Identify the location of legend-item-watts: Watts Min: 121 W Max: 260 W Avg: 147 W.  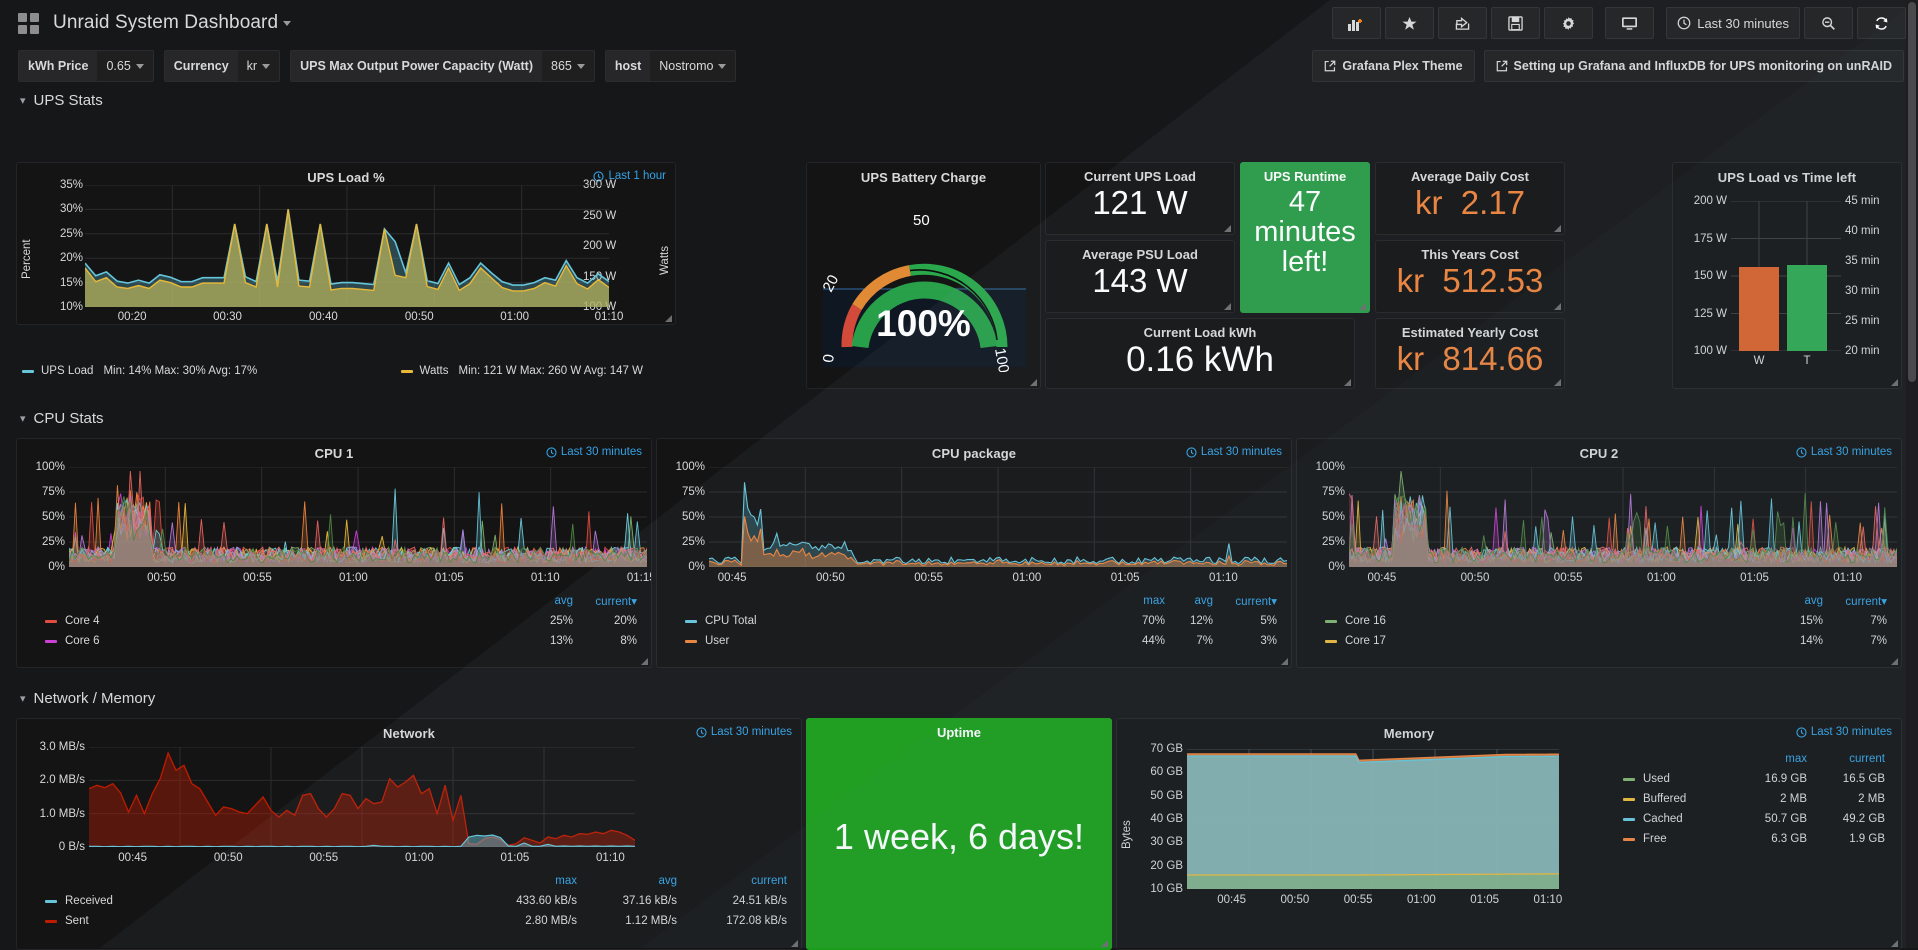
(527, 371).